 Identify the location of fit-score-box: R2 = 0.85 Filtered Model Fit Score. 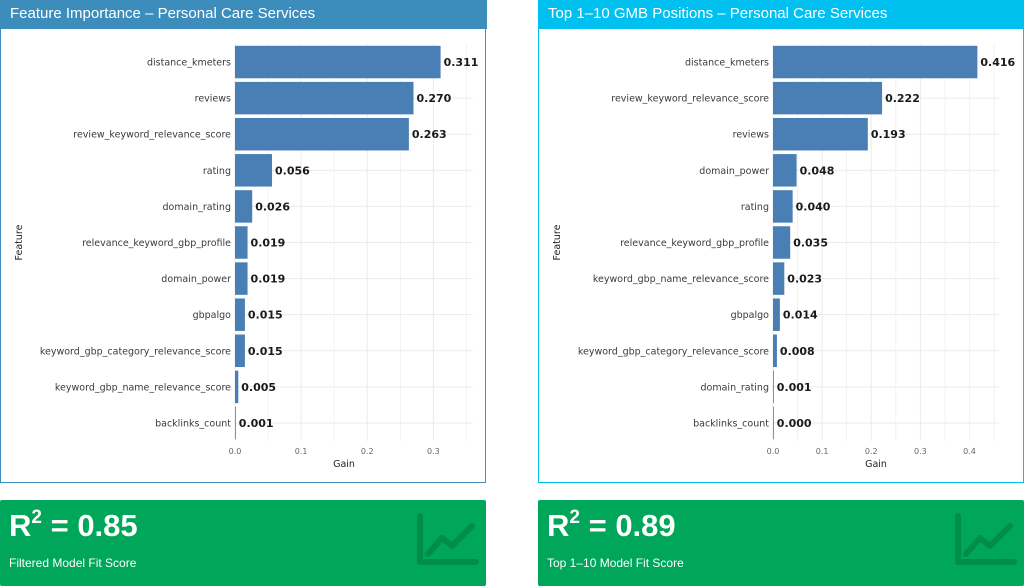
(243, 543).